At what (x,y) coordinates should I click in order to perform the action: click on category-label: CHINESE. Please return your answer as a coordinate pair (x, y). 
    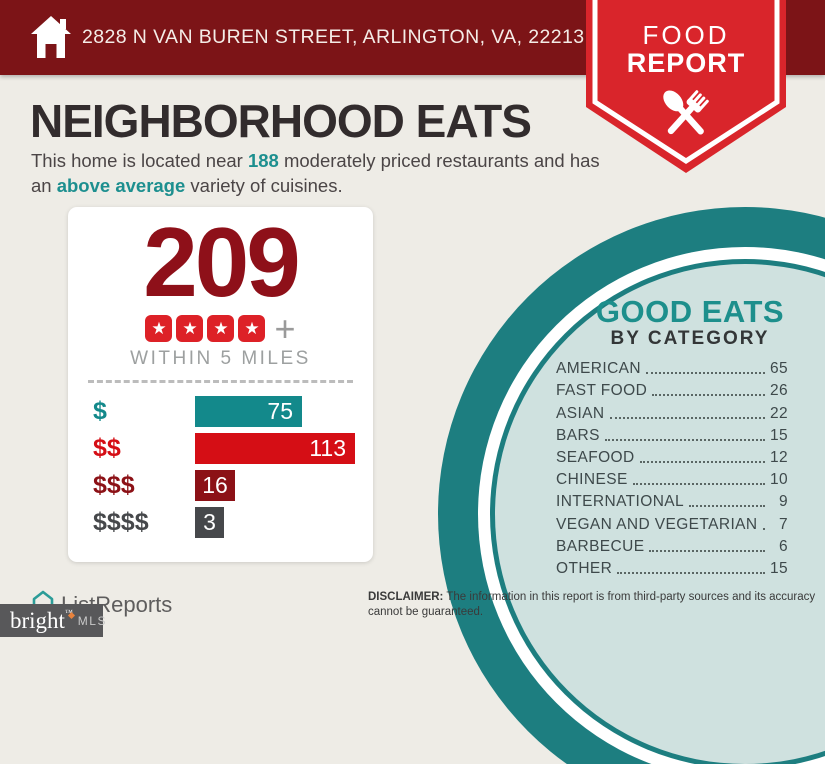
    Looking at the image, I should click on (592, 480).